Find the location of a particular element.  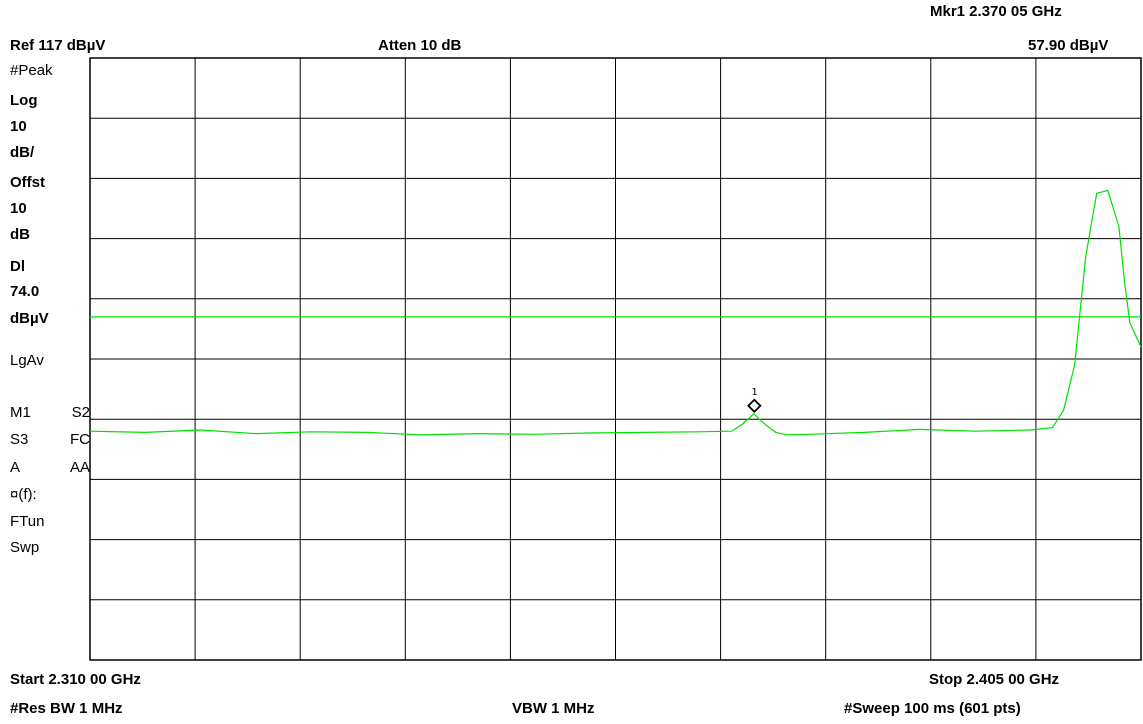

vbw: VBW 1 MHz is located at coordinates (553, 708).